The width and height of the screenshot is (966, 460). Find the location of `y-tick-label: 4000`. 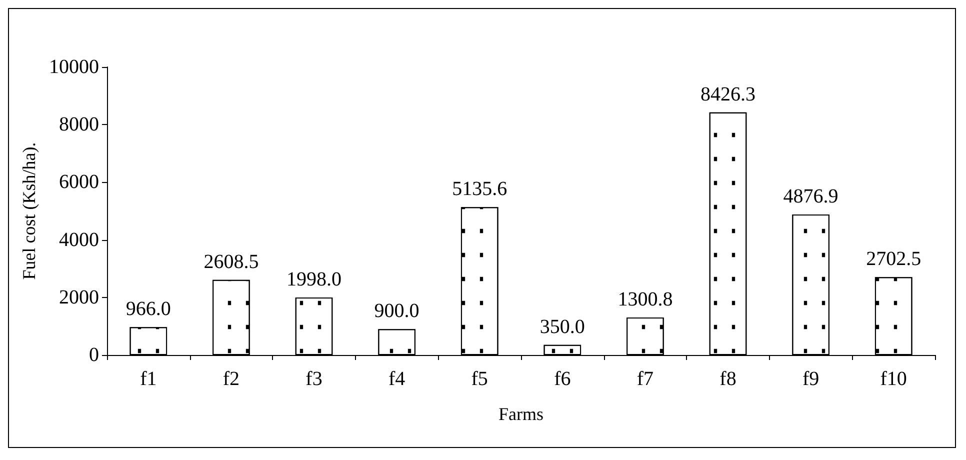

y-tick-label: 4000 is located at coordinates (79, 239).